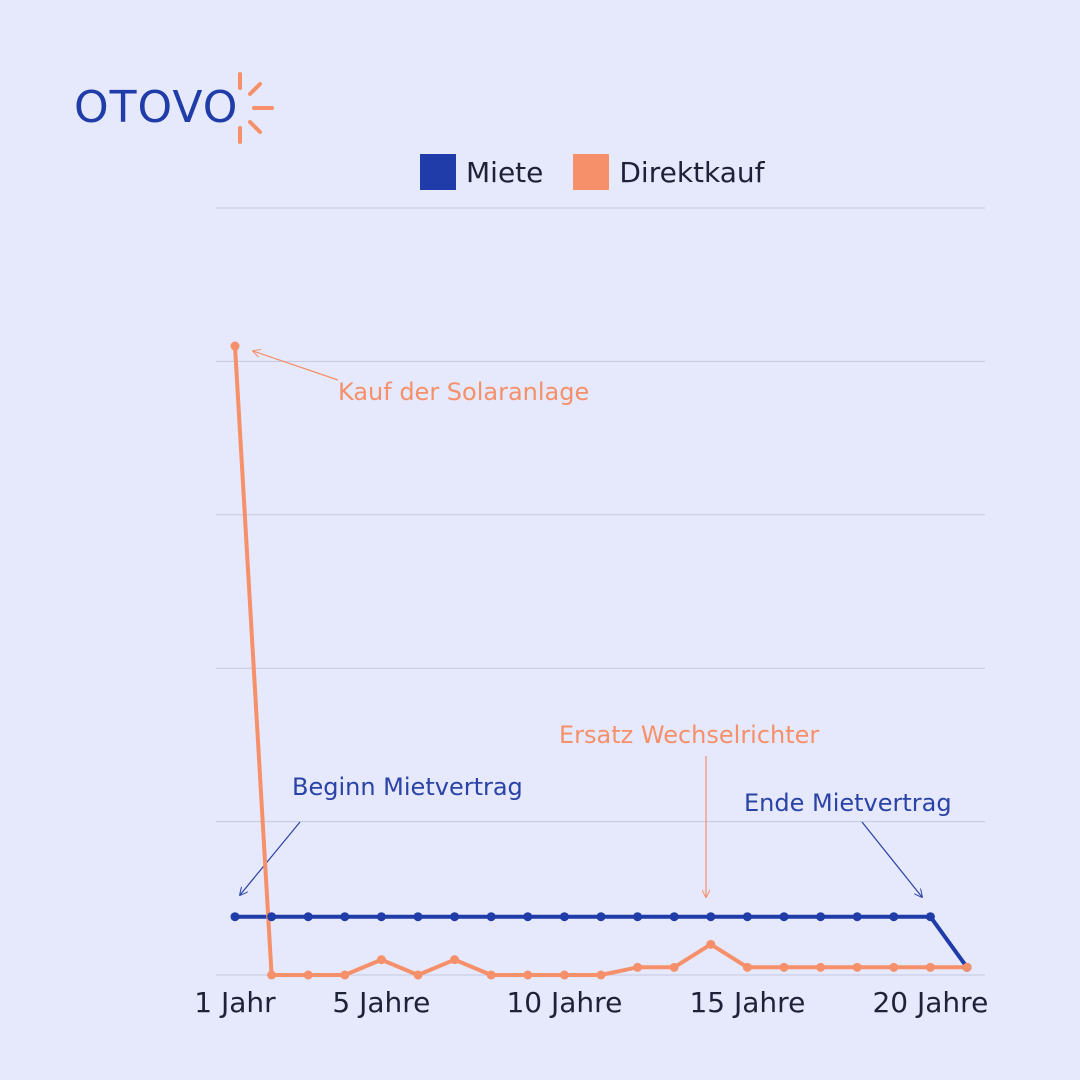 The height and width of the screenshot is (1080, 1080). Describe the element at coordinates (689, 735) in the screenshot. I see `annotation-label-1: Ersatz Wechselrichter` at that location.